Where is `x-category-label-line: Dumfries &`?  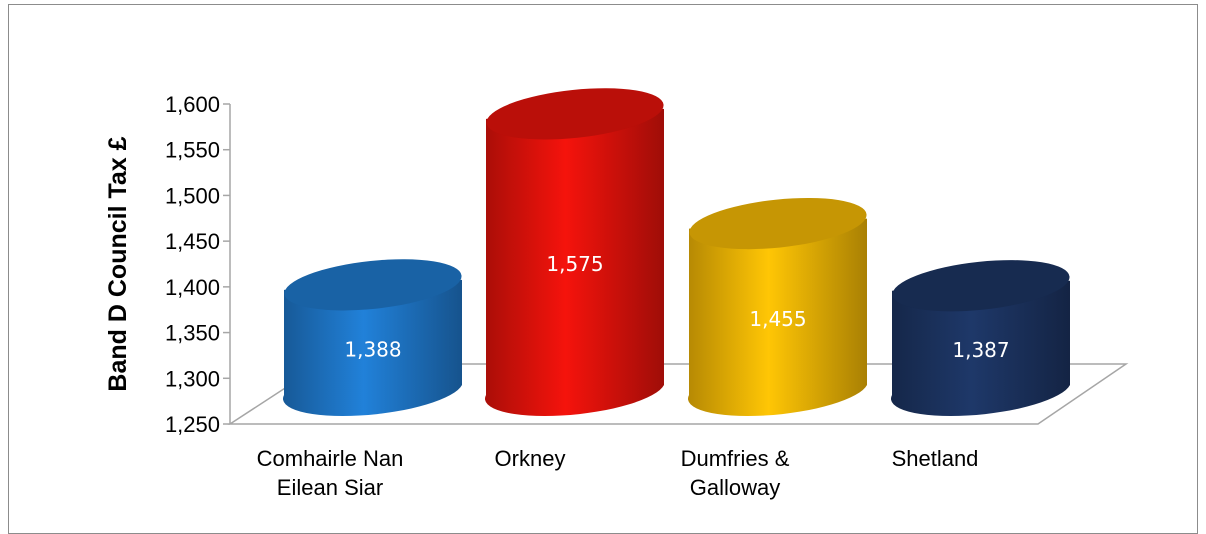 x-category-label-line: Dumfries & is located at coordinates (735, 458).